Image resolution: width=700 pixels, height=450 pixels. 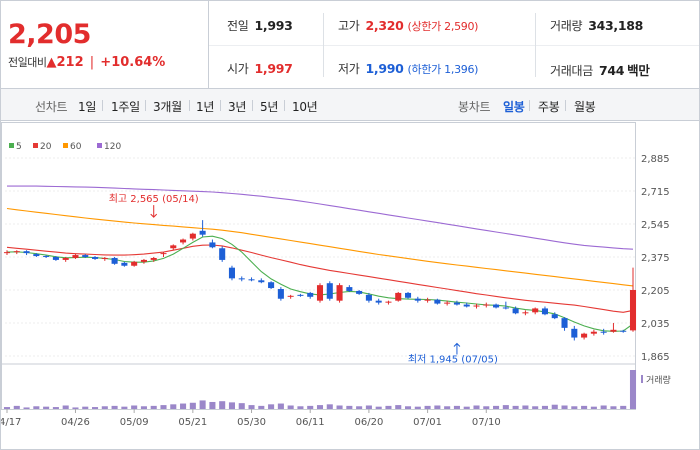 What do you see at coordinates (443, 69) in the screenshot?
I see `lower-limit: (하한가 1,396)` at bounding box center [443, 69].